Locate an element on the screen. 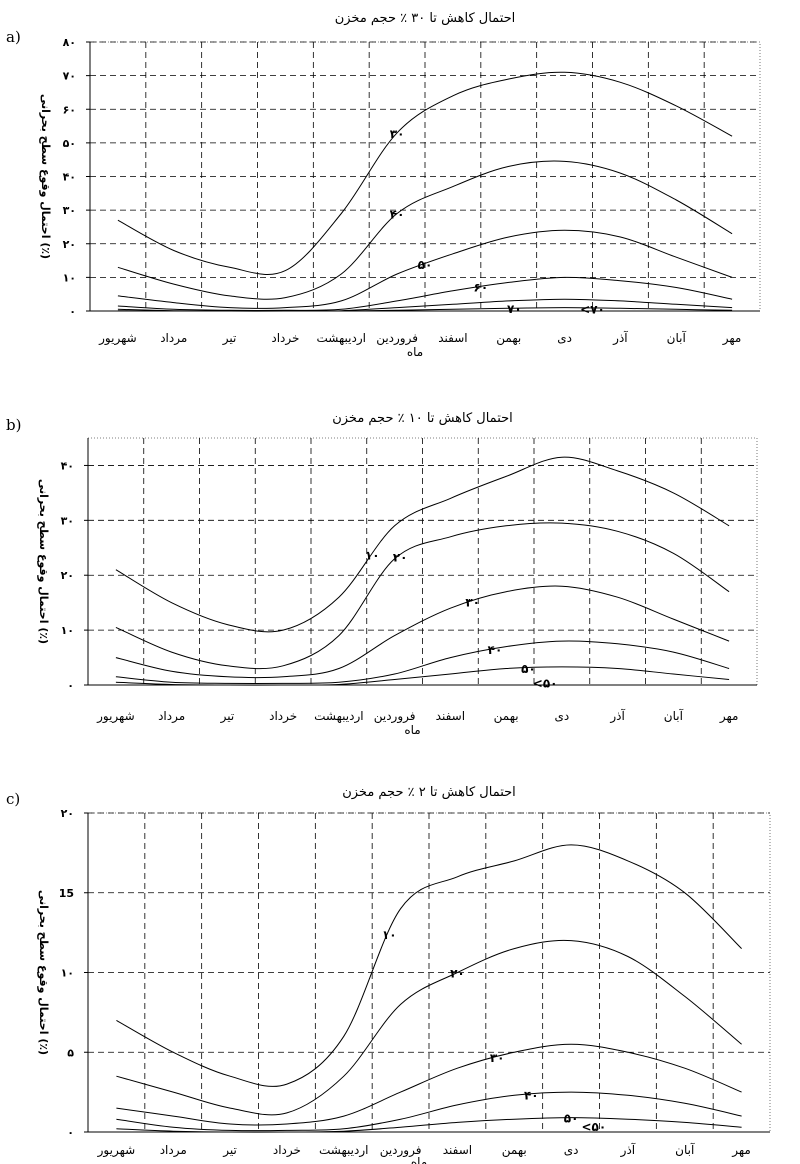 The image size is (800, 1164). chart-title: احتمال کاهش تا ۳۰ ٪ حجم مخزن is located at coordinates (425, 18).